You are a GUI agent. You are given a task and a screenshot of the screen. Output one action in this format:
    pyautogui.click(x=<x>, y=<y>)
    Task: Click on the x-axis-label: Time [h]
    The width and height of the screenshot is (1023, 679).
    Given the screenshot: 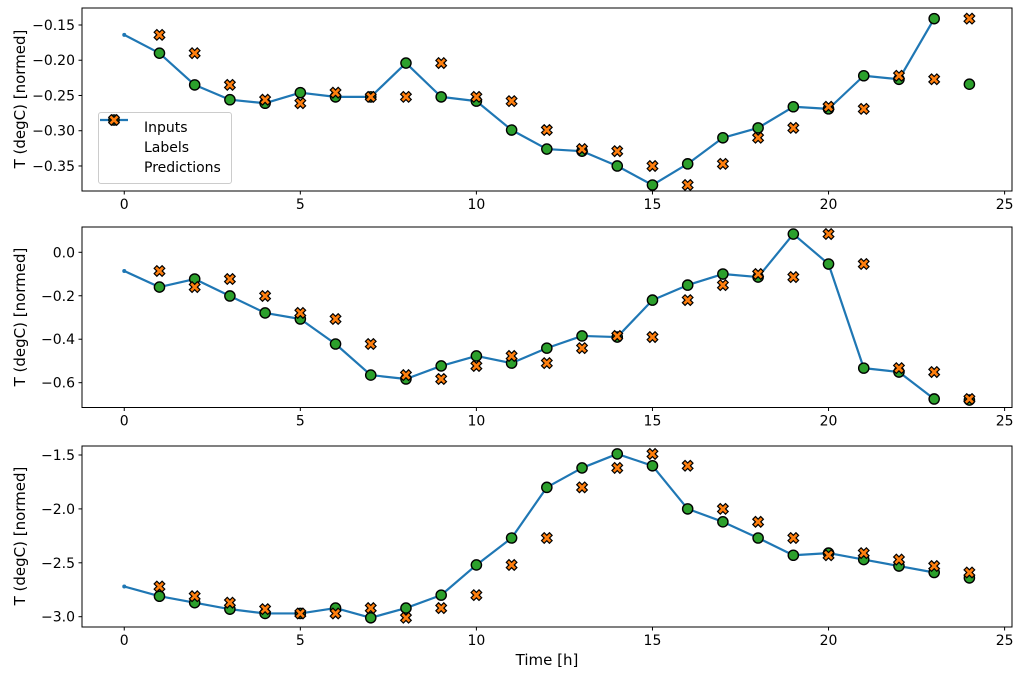 What is the action you would take?
    pyautogui.click(x=547, y=660)
    